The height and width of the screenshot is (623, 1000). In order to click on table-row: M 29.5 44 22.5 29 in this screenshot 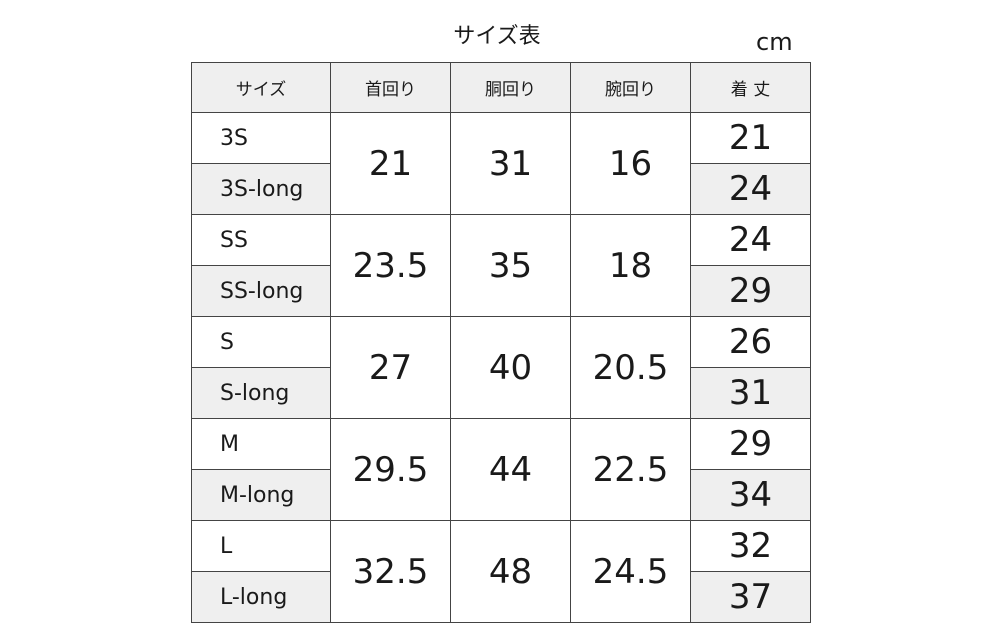, I will do `click(501, 469)`.